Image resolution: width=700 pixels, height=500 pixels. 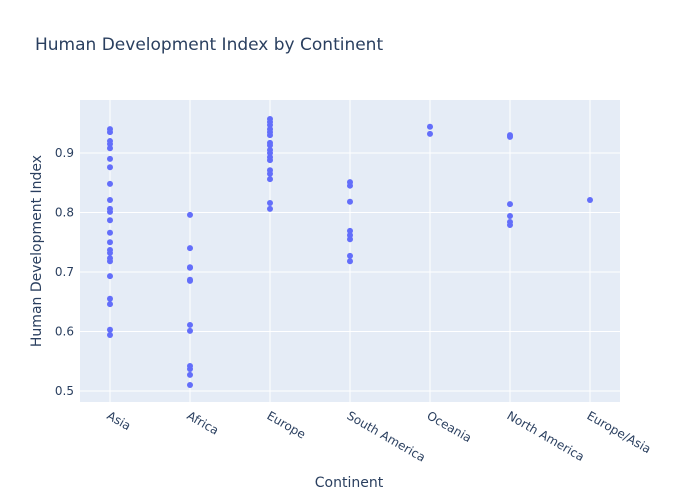 What do you see at coordinates (119, 420) in the screenshot?
I see `x-tick-label: Asia` at bounding box center [119, 420].